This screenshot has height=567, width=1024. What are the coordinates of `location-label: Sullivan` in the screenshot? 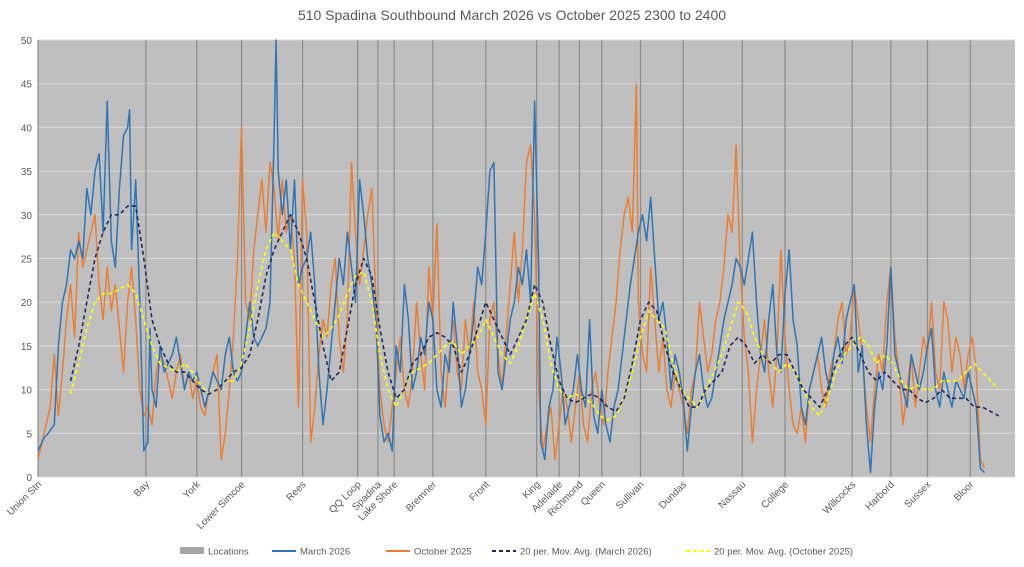 It's located at (630, 495).